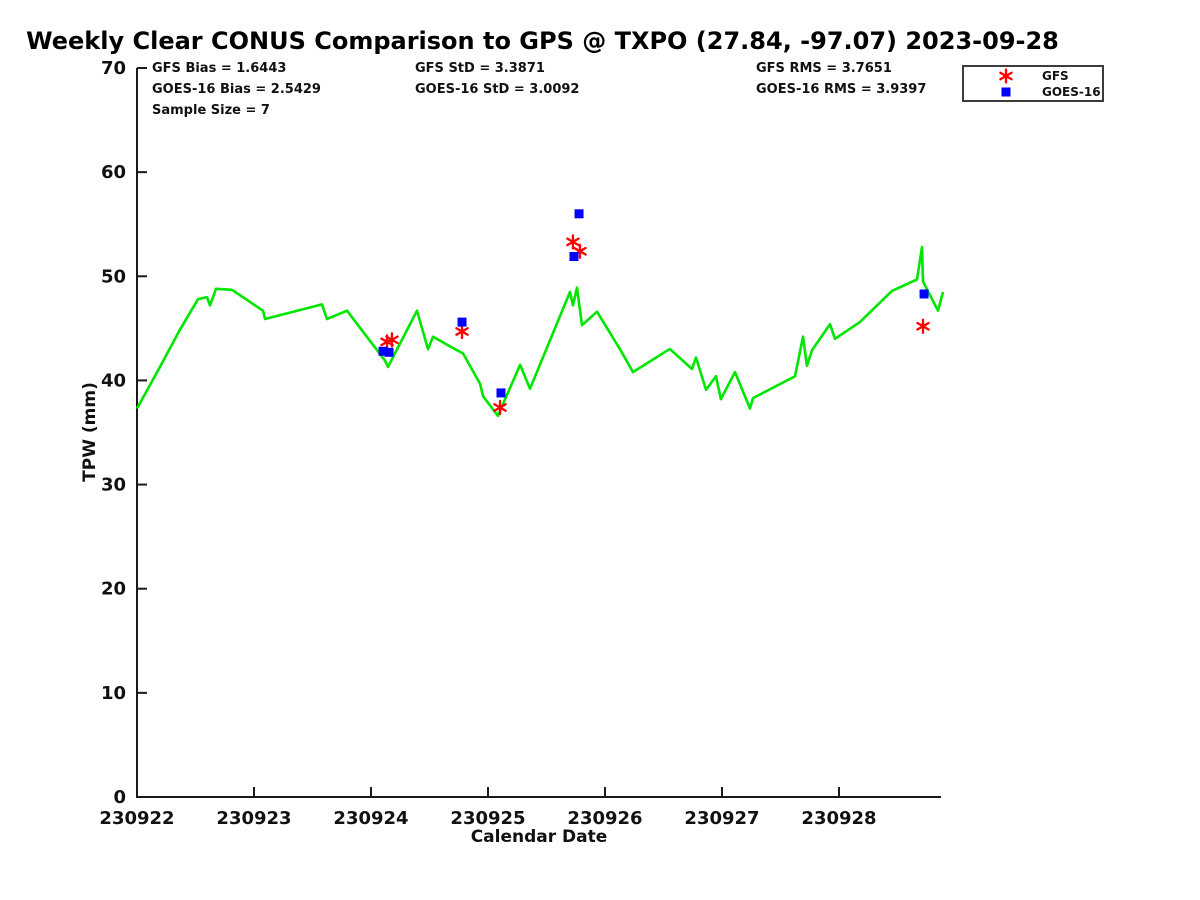 The image size is (1200, 900). I want to click on x-tick-label: 230926, so click(604, 818).